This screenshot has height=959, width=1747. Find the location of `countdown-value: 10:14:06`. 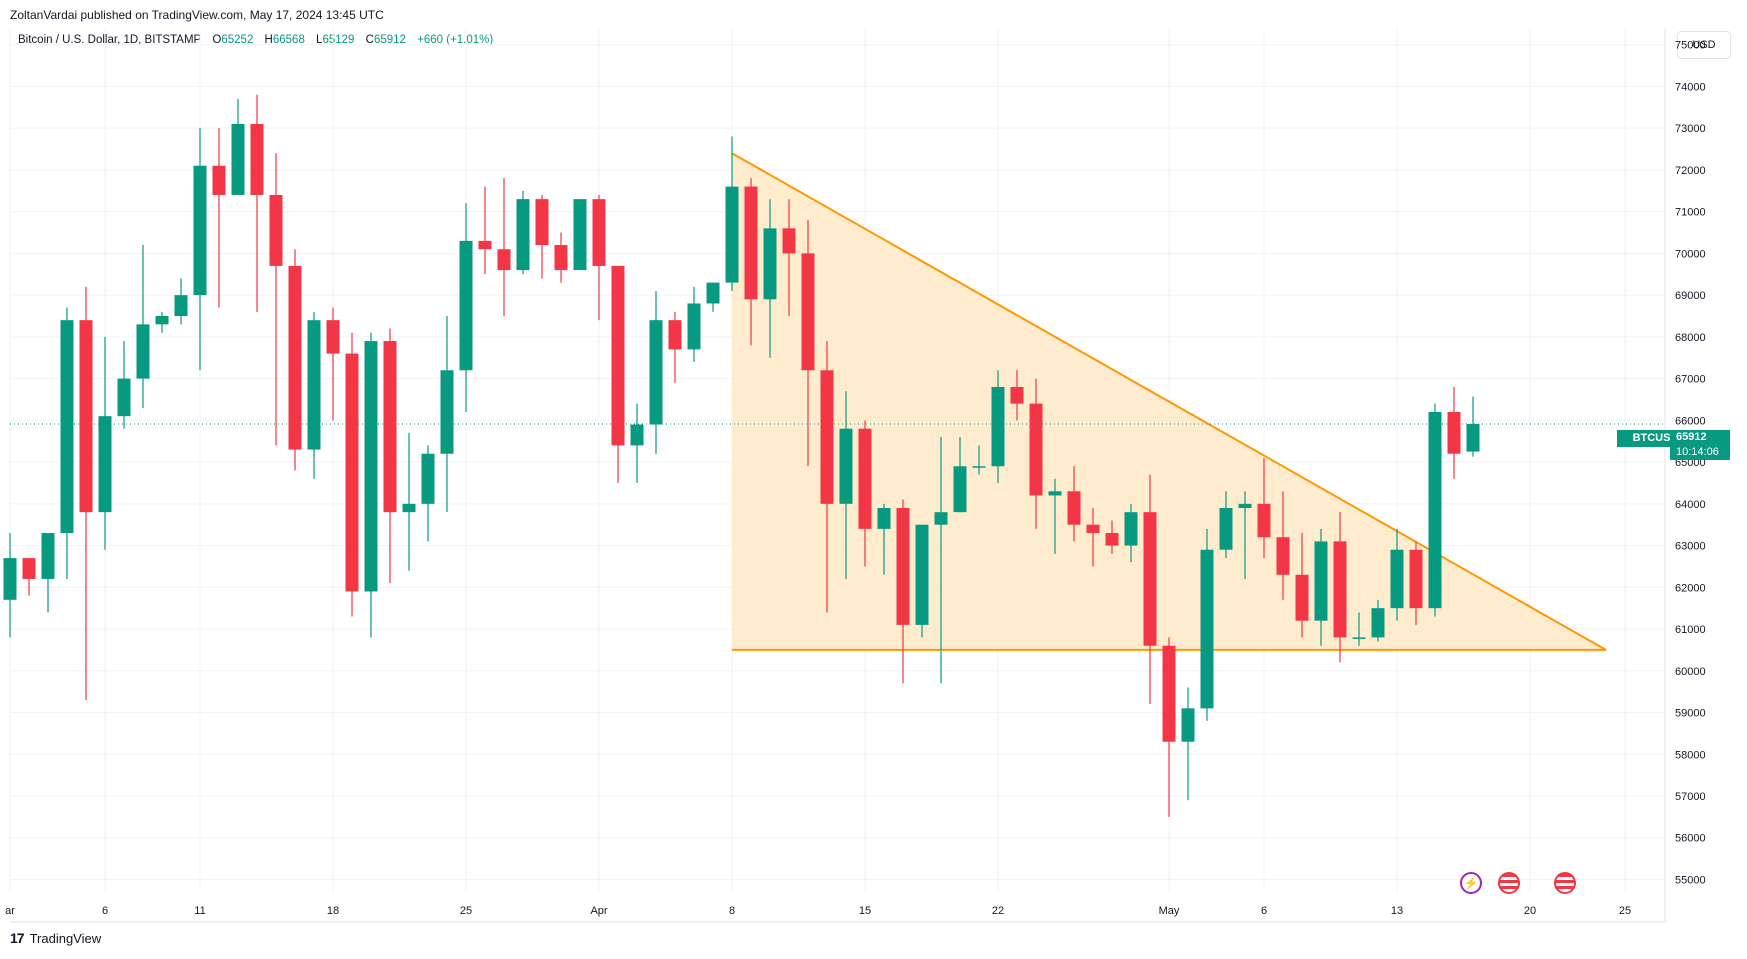

countdown-value: 10:14:06 is located at coordinates (1697, 452).